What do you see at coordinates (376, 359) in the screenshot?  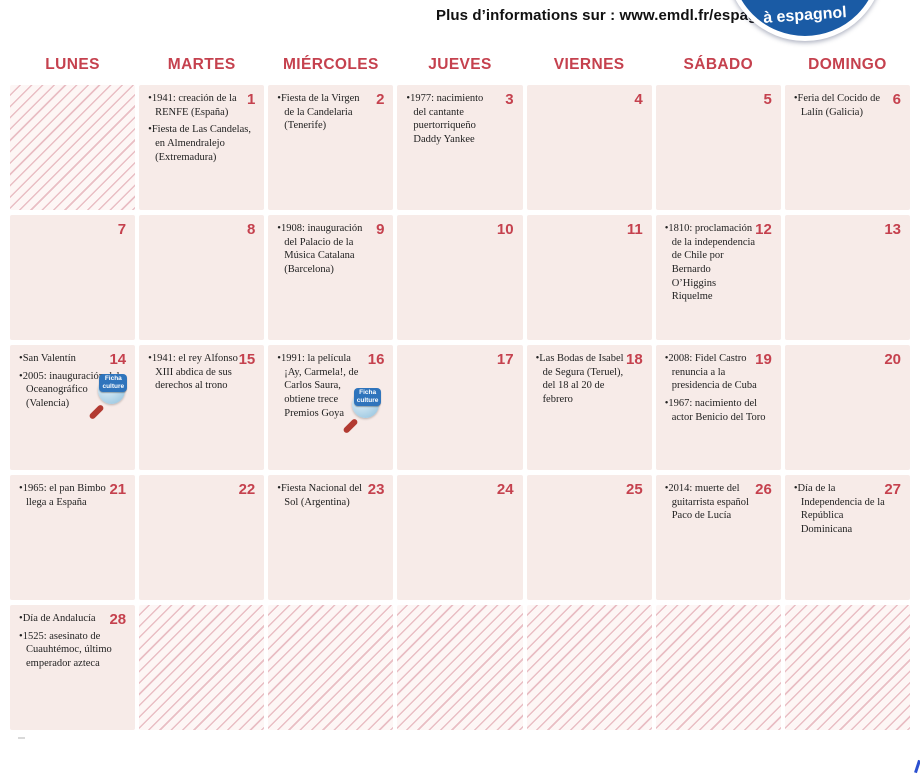 I see `day-number: 16` at bounding box center [376, 359].